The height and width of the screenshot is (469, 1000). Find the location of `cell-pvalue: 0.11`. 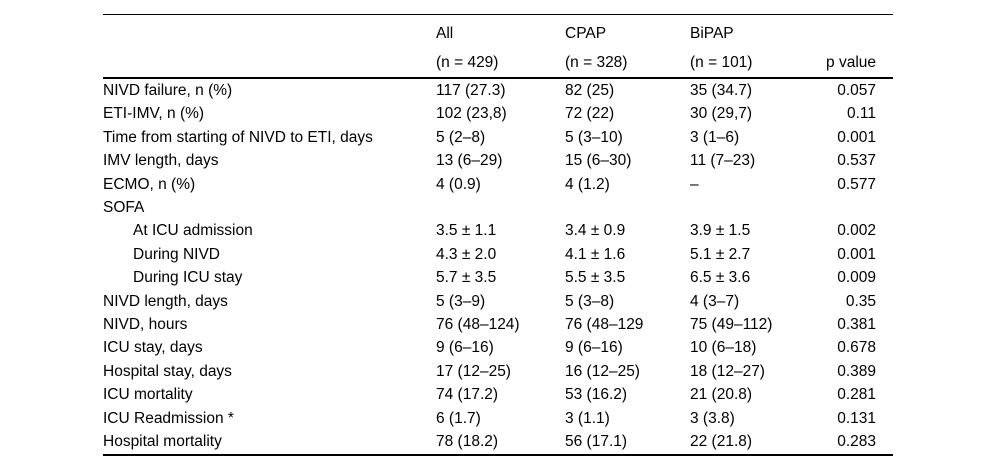

cell-pvalue: 0.11 is located at coordinates (861, 114).